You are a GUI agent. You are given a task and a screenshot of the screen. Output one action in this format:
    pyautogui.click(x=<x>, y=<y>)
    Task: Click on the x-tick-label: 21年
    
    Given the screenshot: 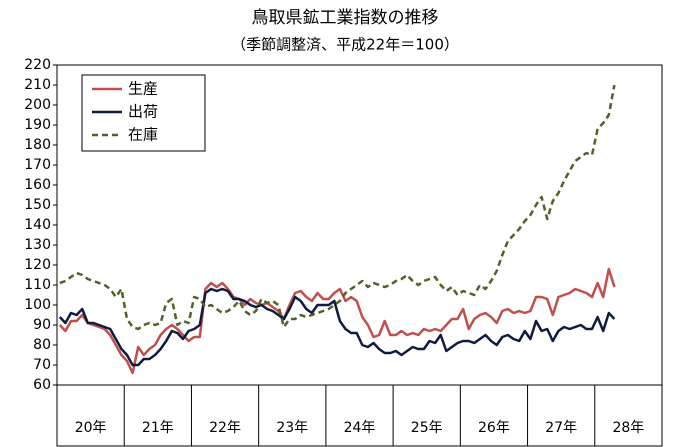 What is the action you would take?
    pyautogui.click(x=158, y=428)
    